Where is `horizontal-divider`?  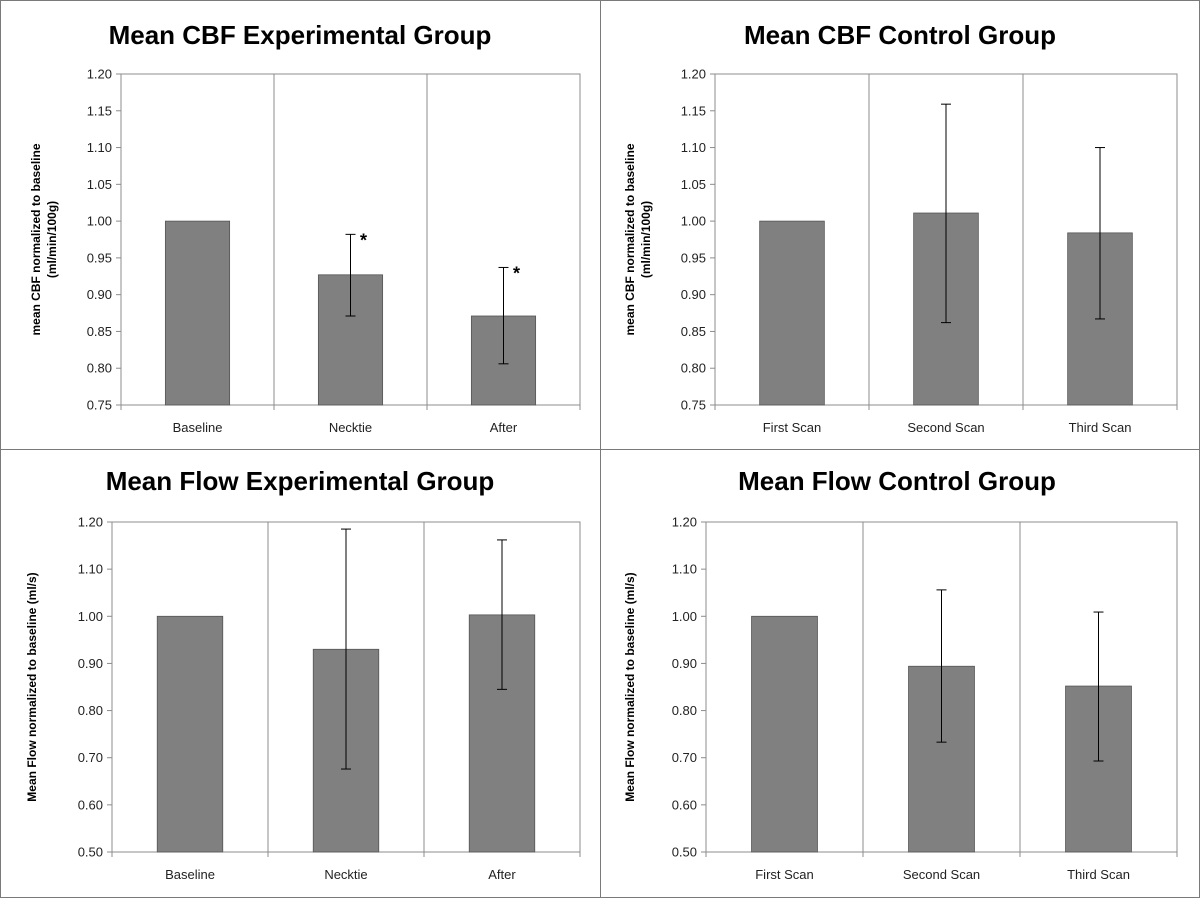
horizontal-divider is located at coordinates (600, 449).